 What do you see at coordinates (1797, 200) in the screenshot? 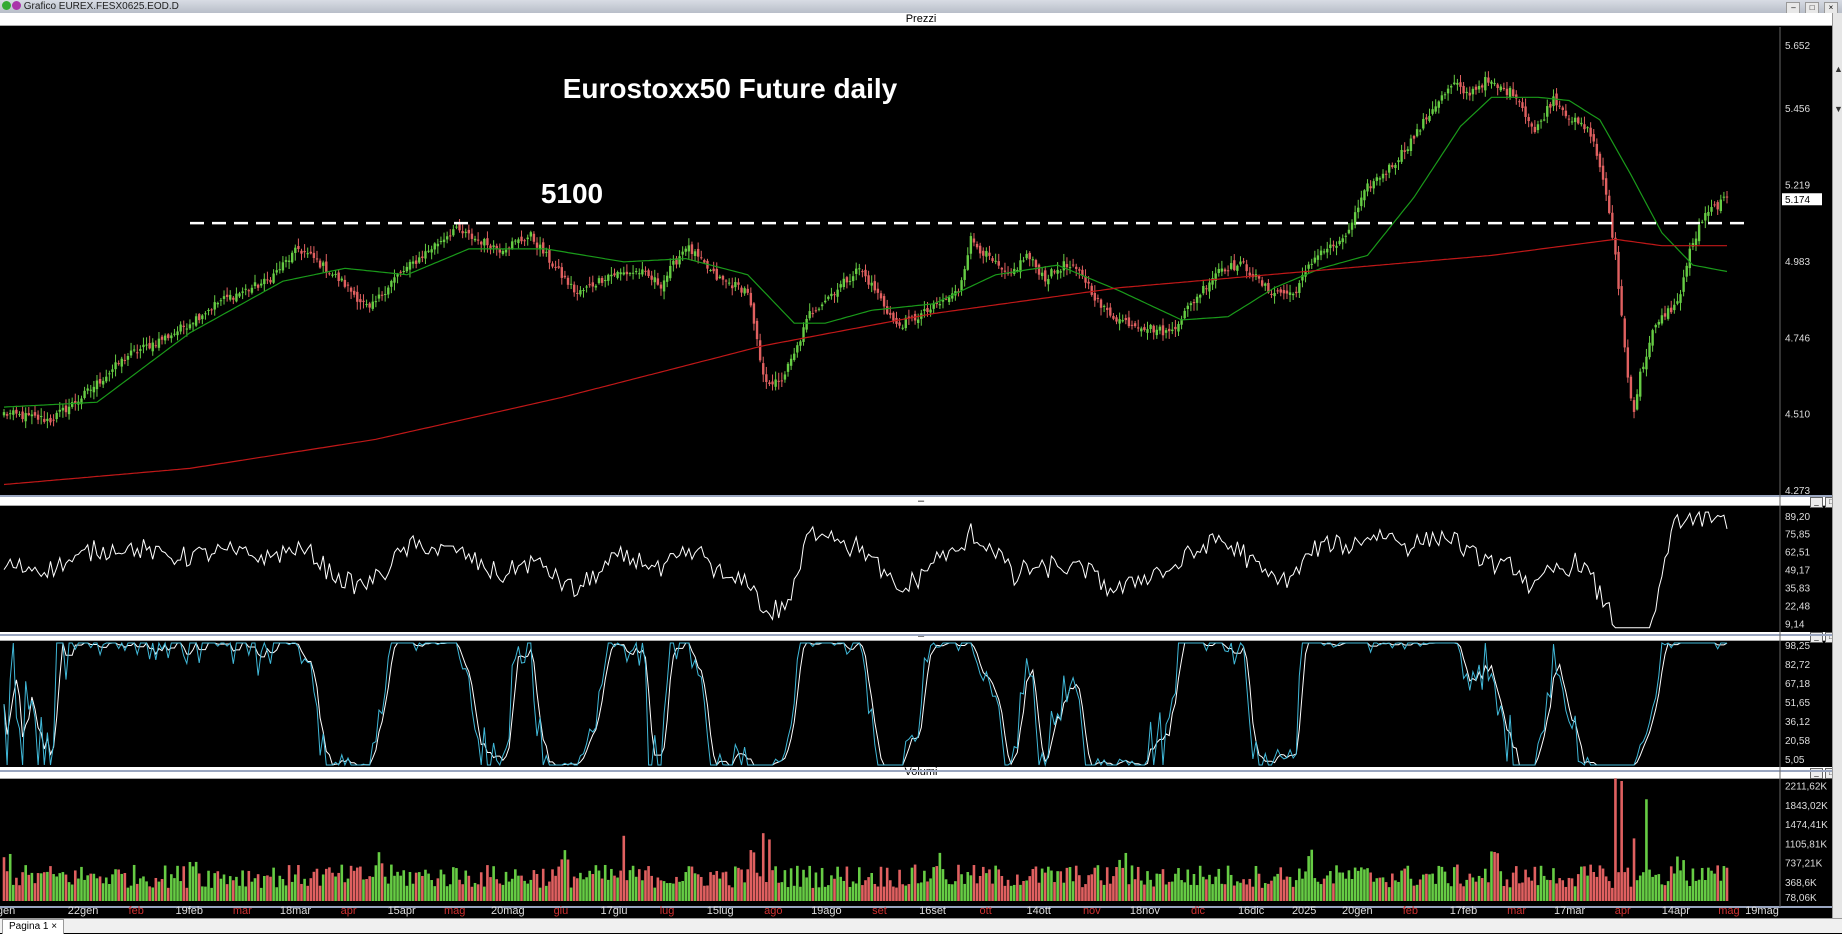
I see `last-price-label: 5.174` at bounding box center [1797, 200].